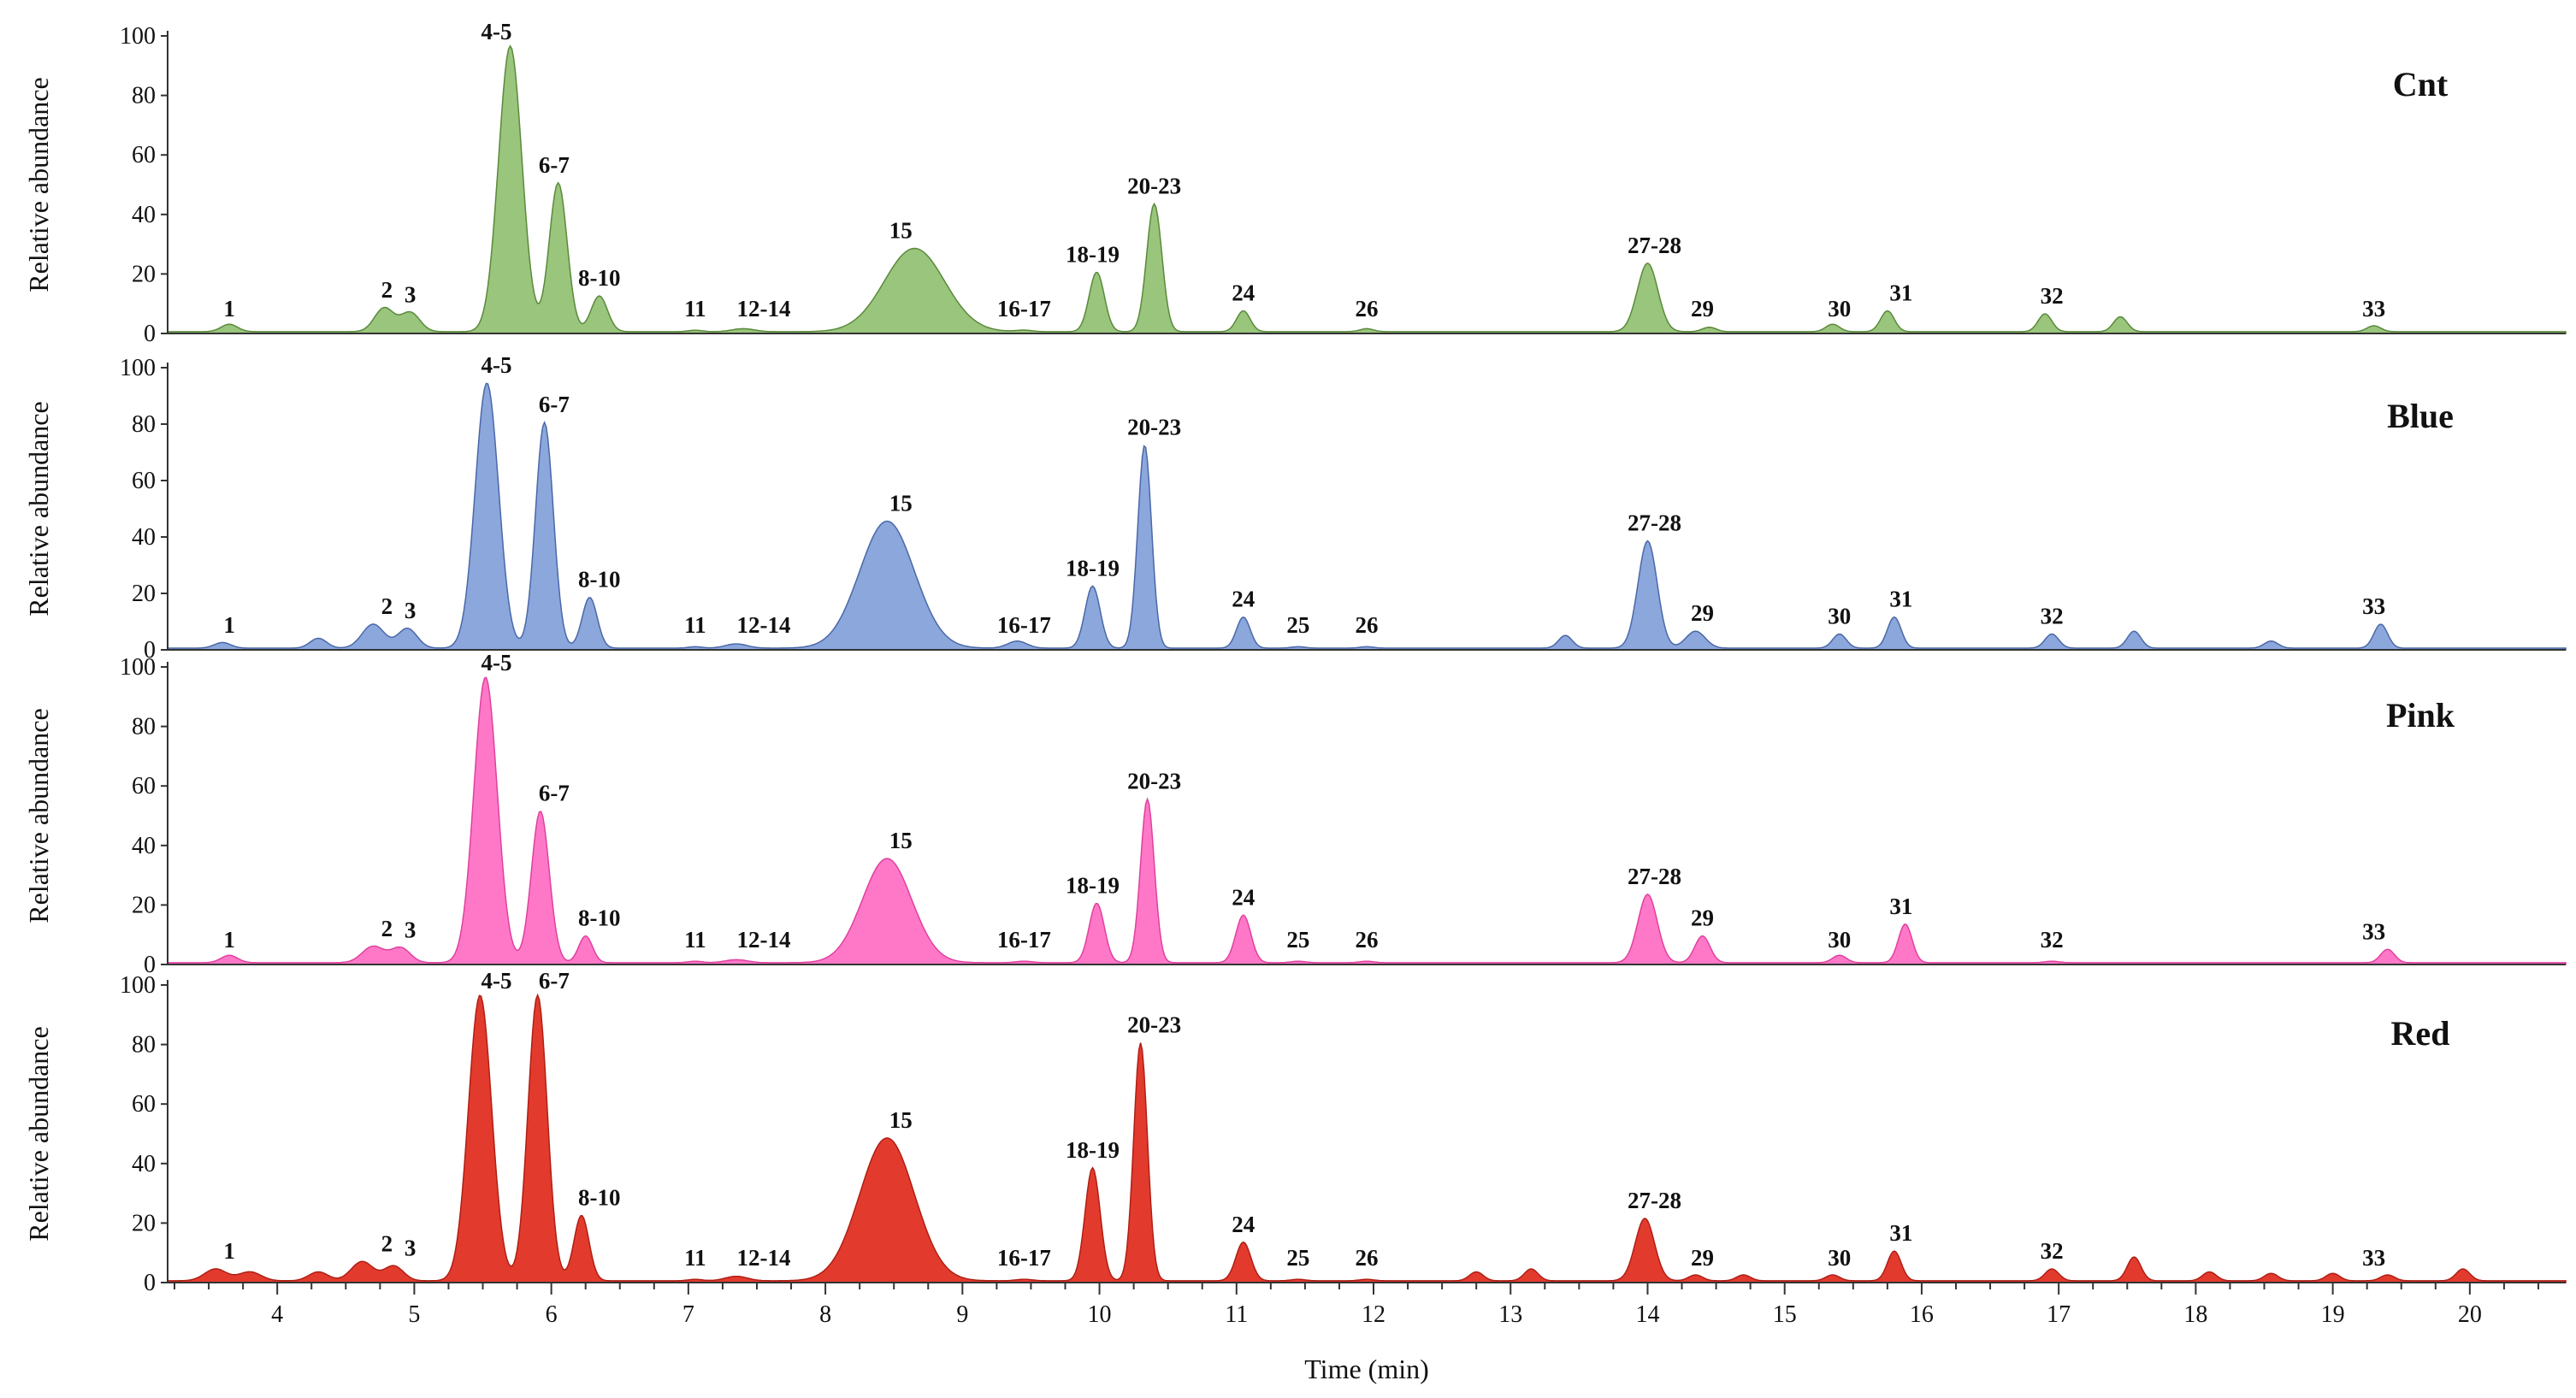 The width and height of the screenshot is (2576, 1398). Describe the element at coordinates (1702, 918) in the screenshot. I see `peak-label: 29` at that location.